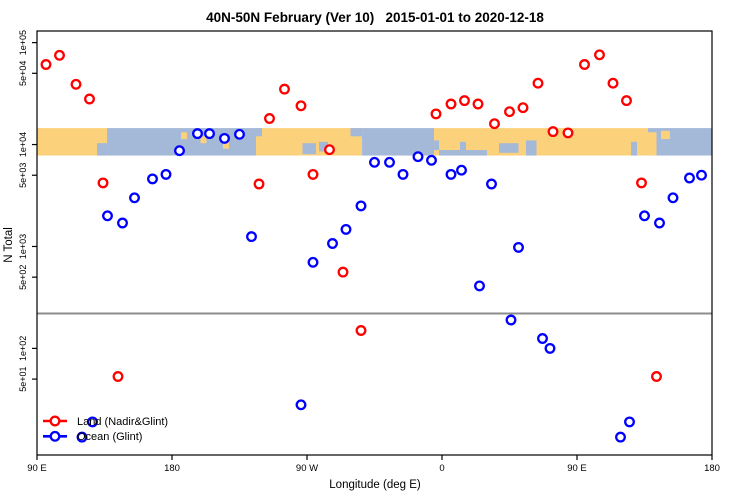  I want to click on band-detail-hokkaido, so click(652, 144).